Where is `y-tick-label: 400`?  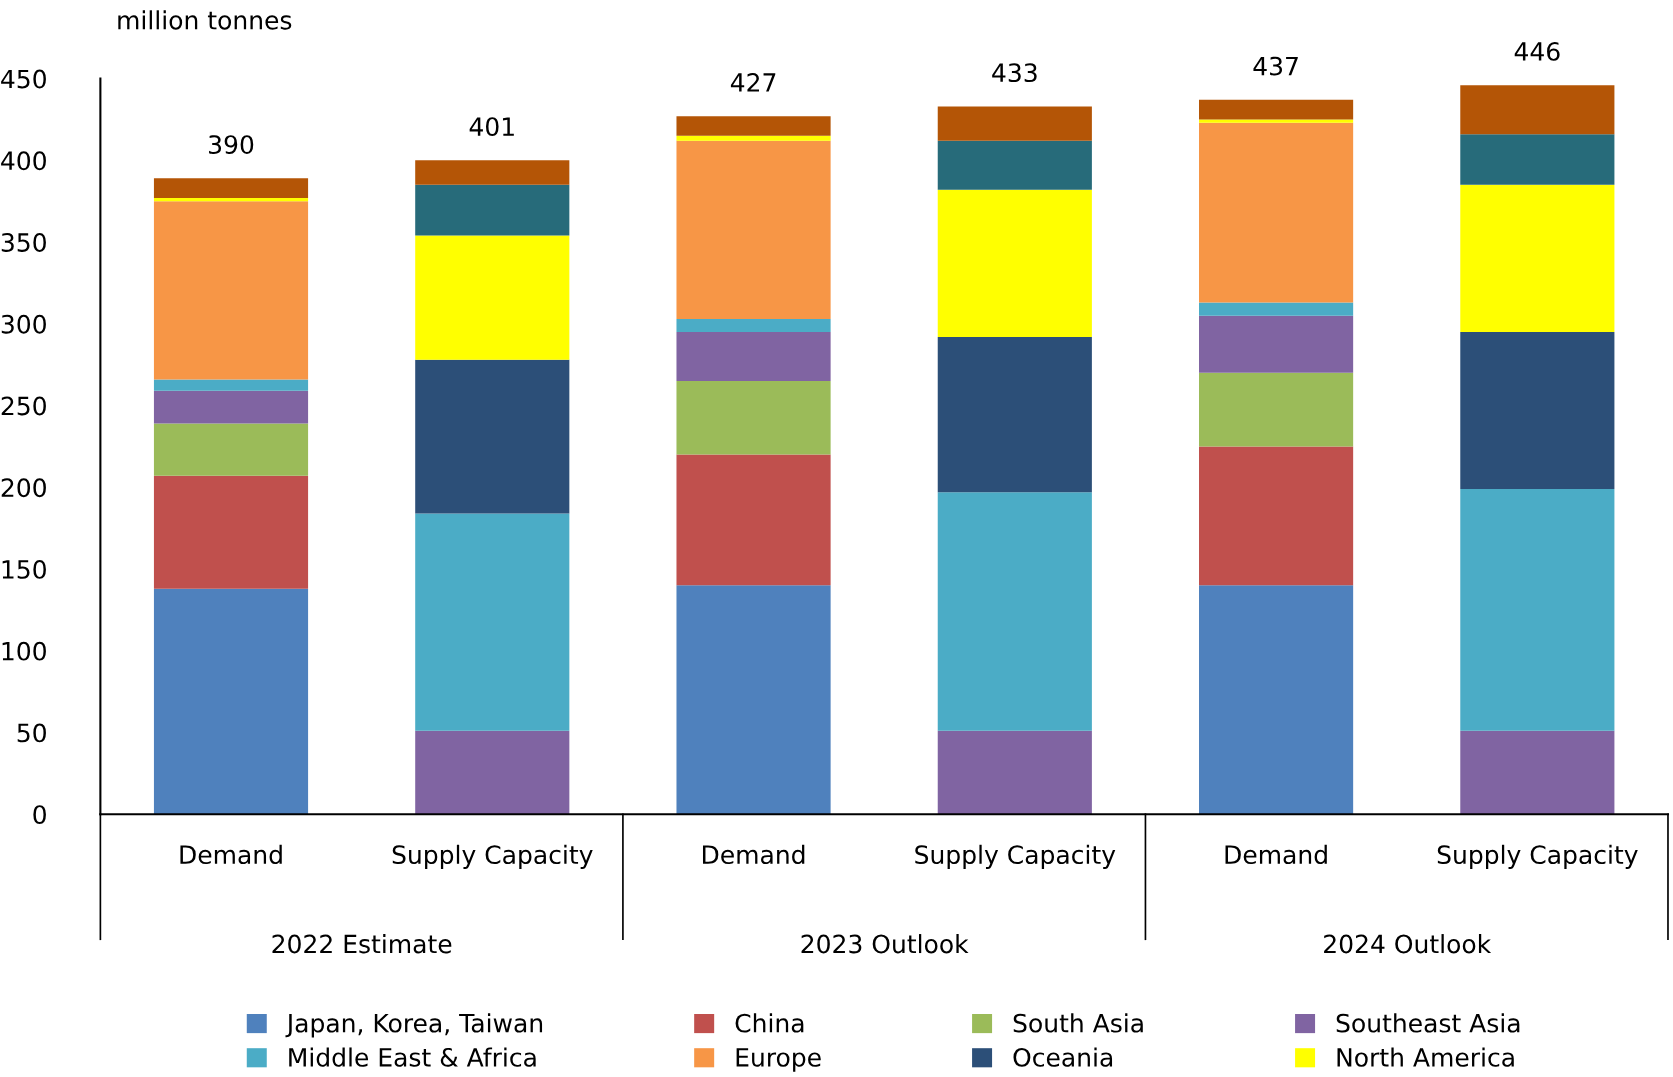 y-tick-label: 400 is located at coordinates (23, 161).